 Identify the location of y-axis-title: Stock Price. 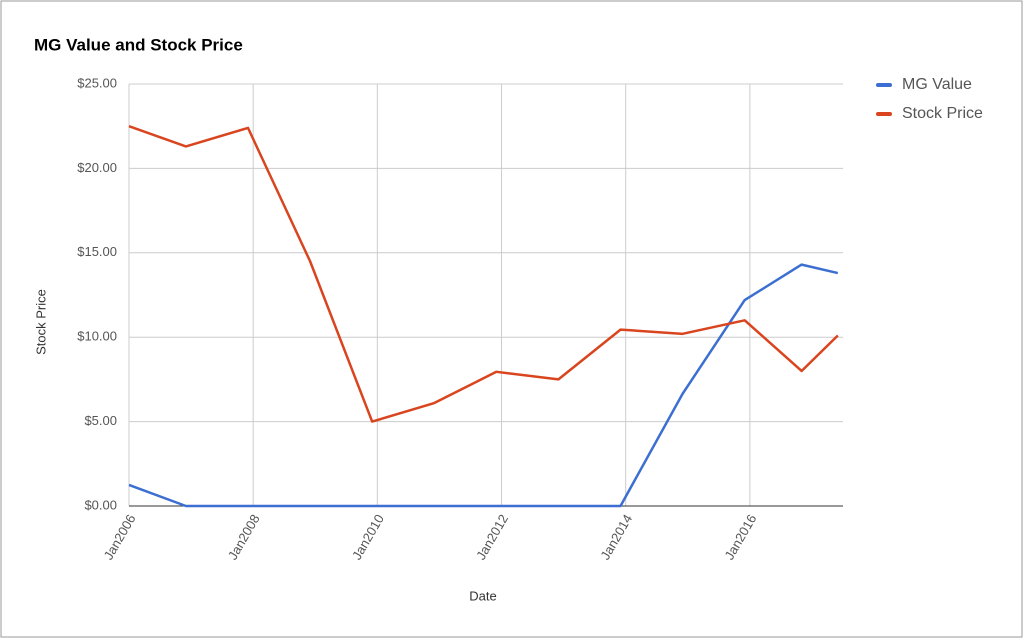
(40, 322).